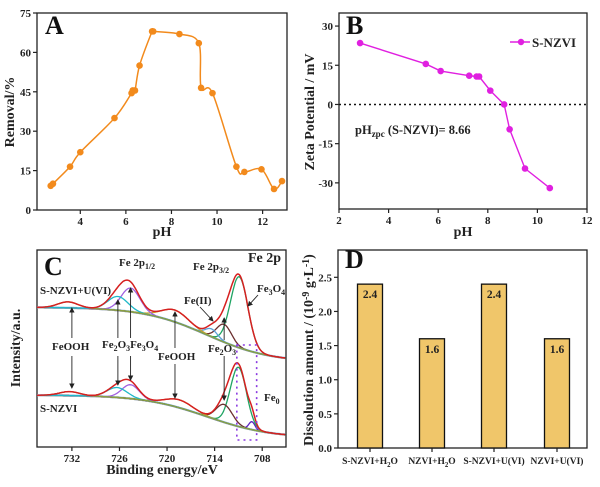 The height and width of the screenshot is (487, 600). What do you see at coordinates (26, 14) in the screenshot?
I see `panel-a-ytick-label: 75` at bounding box center [26, 14].